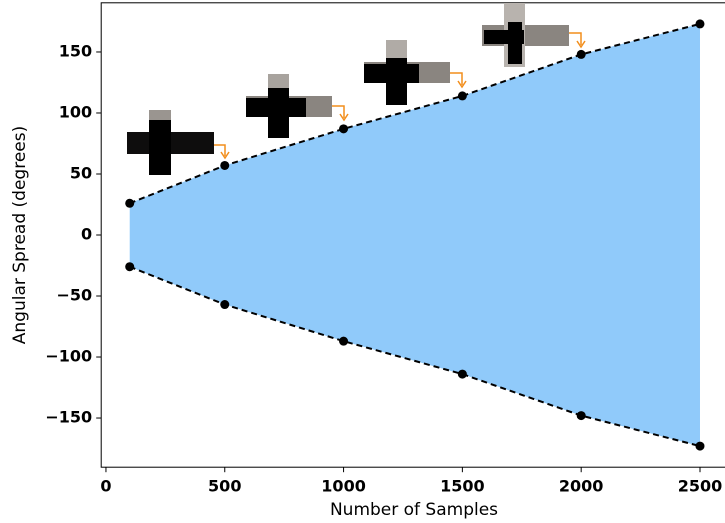 The image size is (725, 523). Describe the element at coordinates (86, 234) in the screenshot. I see `y-tick-label: 0` at that location.